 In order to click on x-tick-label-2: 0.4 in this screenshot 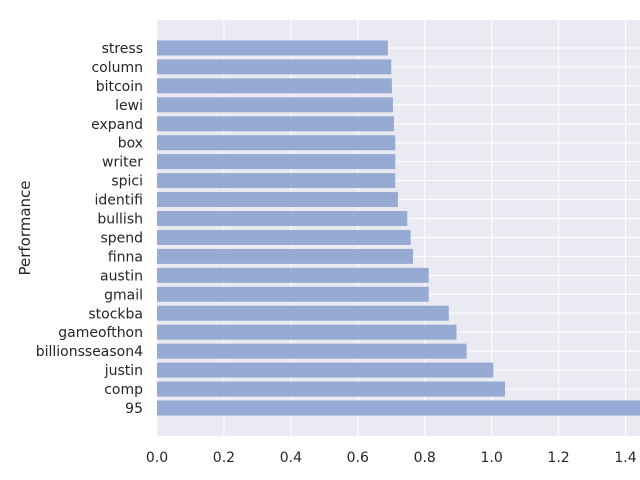, I will do `click(291, 458)`.